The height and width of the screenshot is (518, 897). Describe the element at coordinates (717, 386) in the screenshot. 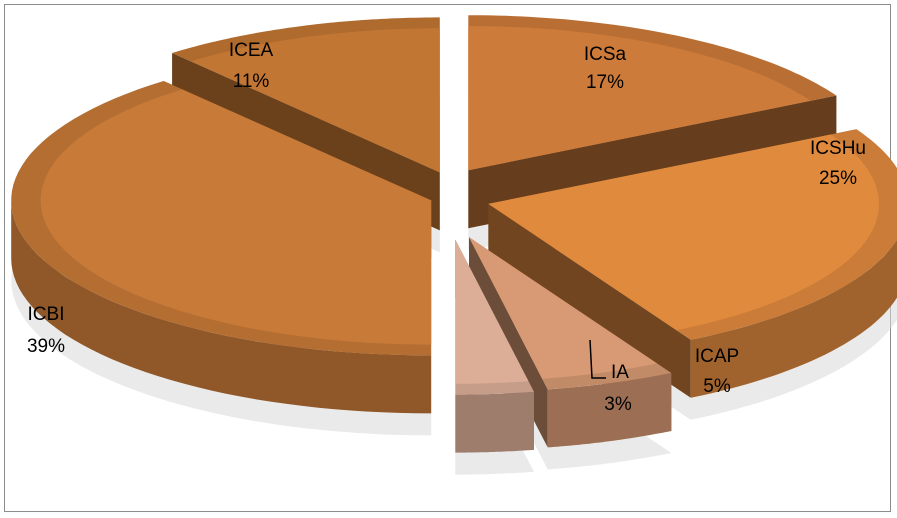

I see `slice-percent-label: 5%` at that location.